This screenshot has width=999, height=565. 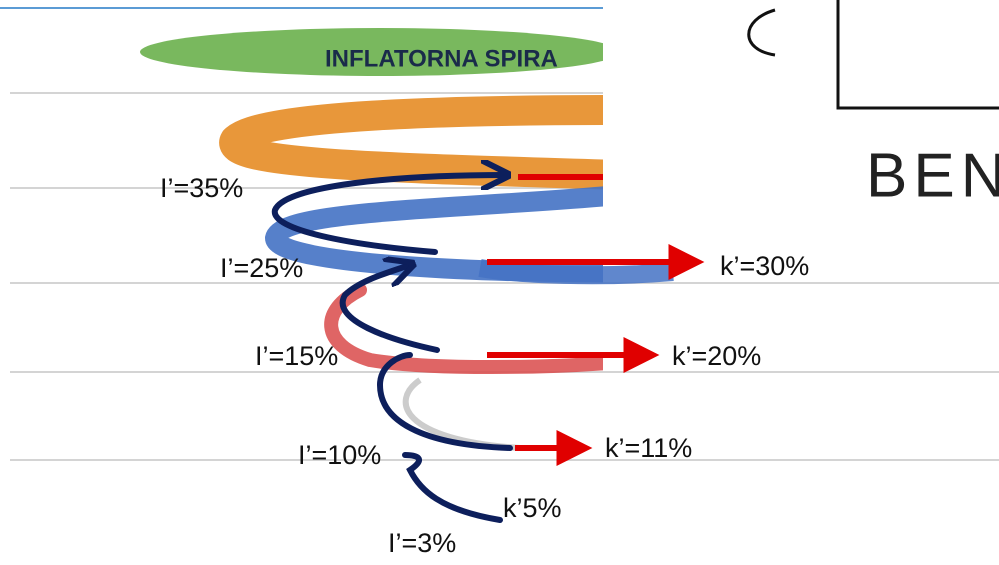 What do you see at coordinates (339, 455) in the screenshot?
I see `inflation-label: I’=10%` at bounding box center [339, 455].